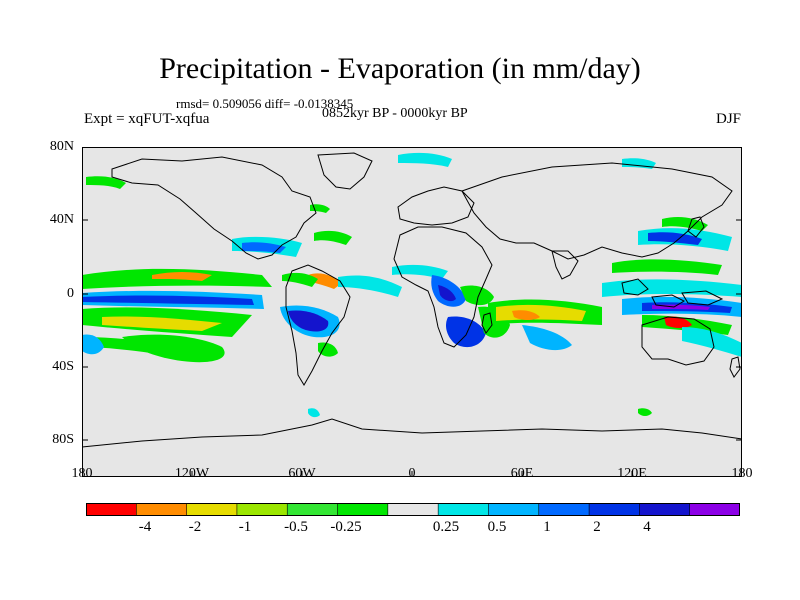  I want to click on colorbar-label: -1, so click(245, 527).